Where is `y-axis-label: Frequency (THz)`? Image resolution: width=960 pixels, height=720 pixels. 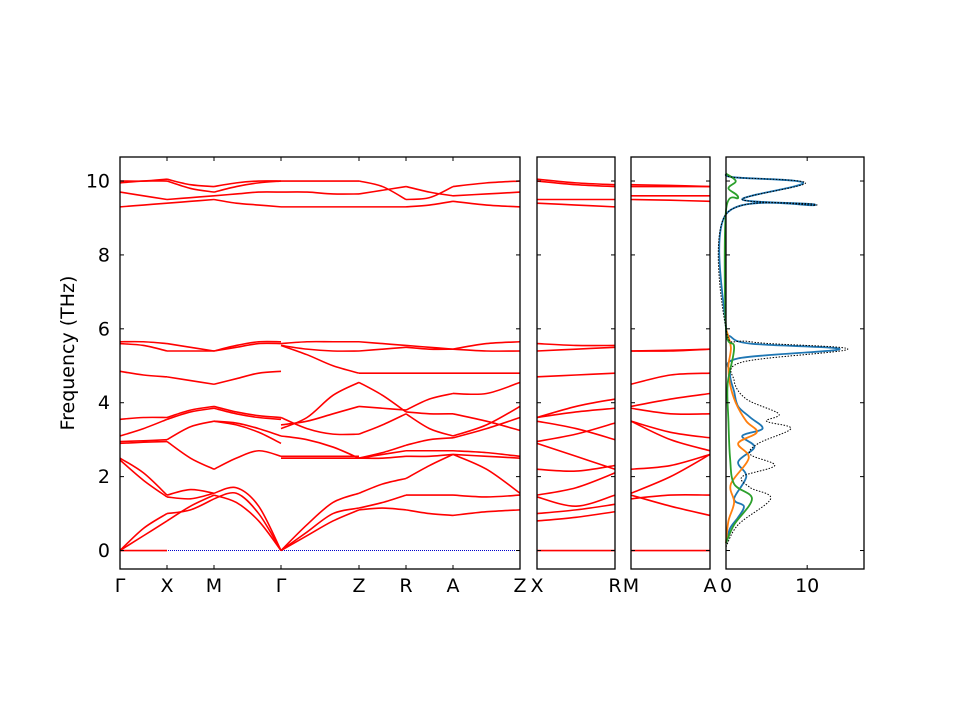 y-axis-label: Frequency (THz) is located at coordinates (68, 353).